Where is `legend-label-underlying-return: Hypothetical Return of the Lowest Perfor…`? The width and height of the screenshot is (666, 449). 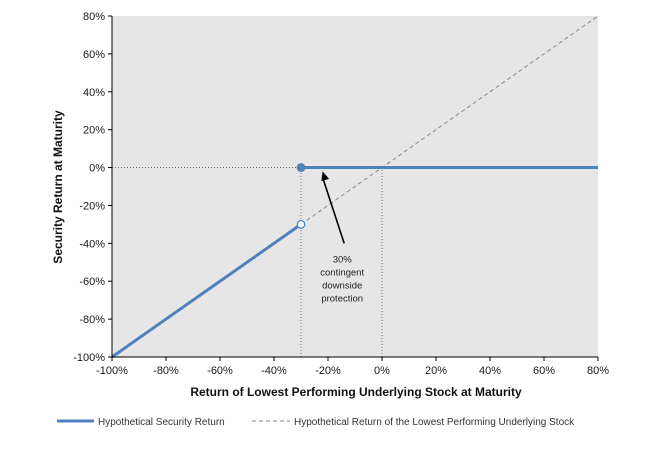
legend-label-underlying-return: Hypothetical Return of the Lowest Perfor… is located at coordinates (434, 422).